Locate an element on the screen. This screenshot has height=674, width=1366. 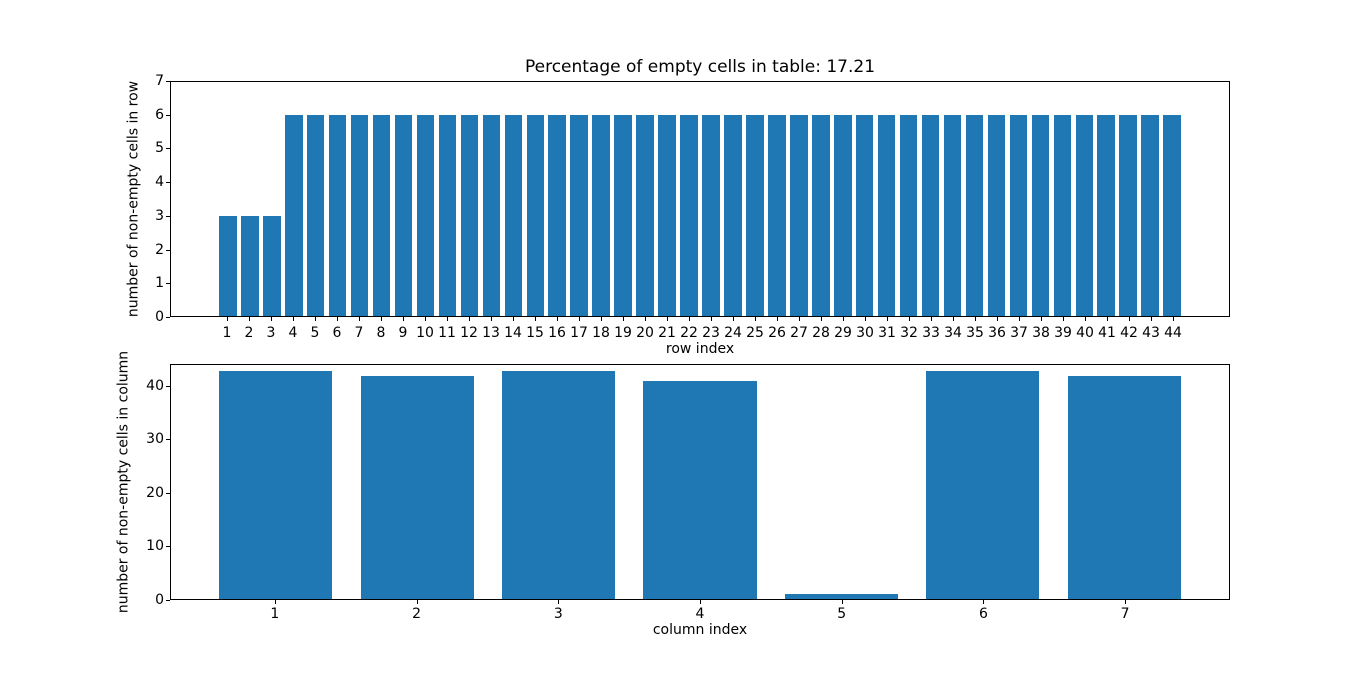
bar-x23 is located at coordinates (711, 215).